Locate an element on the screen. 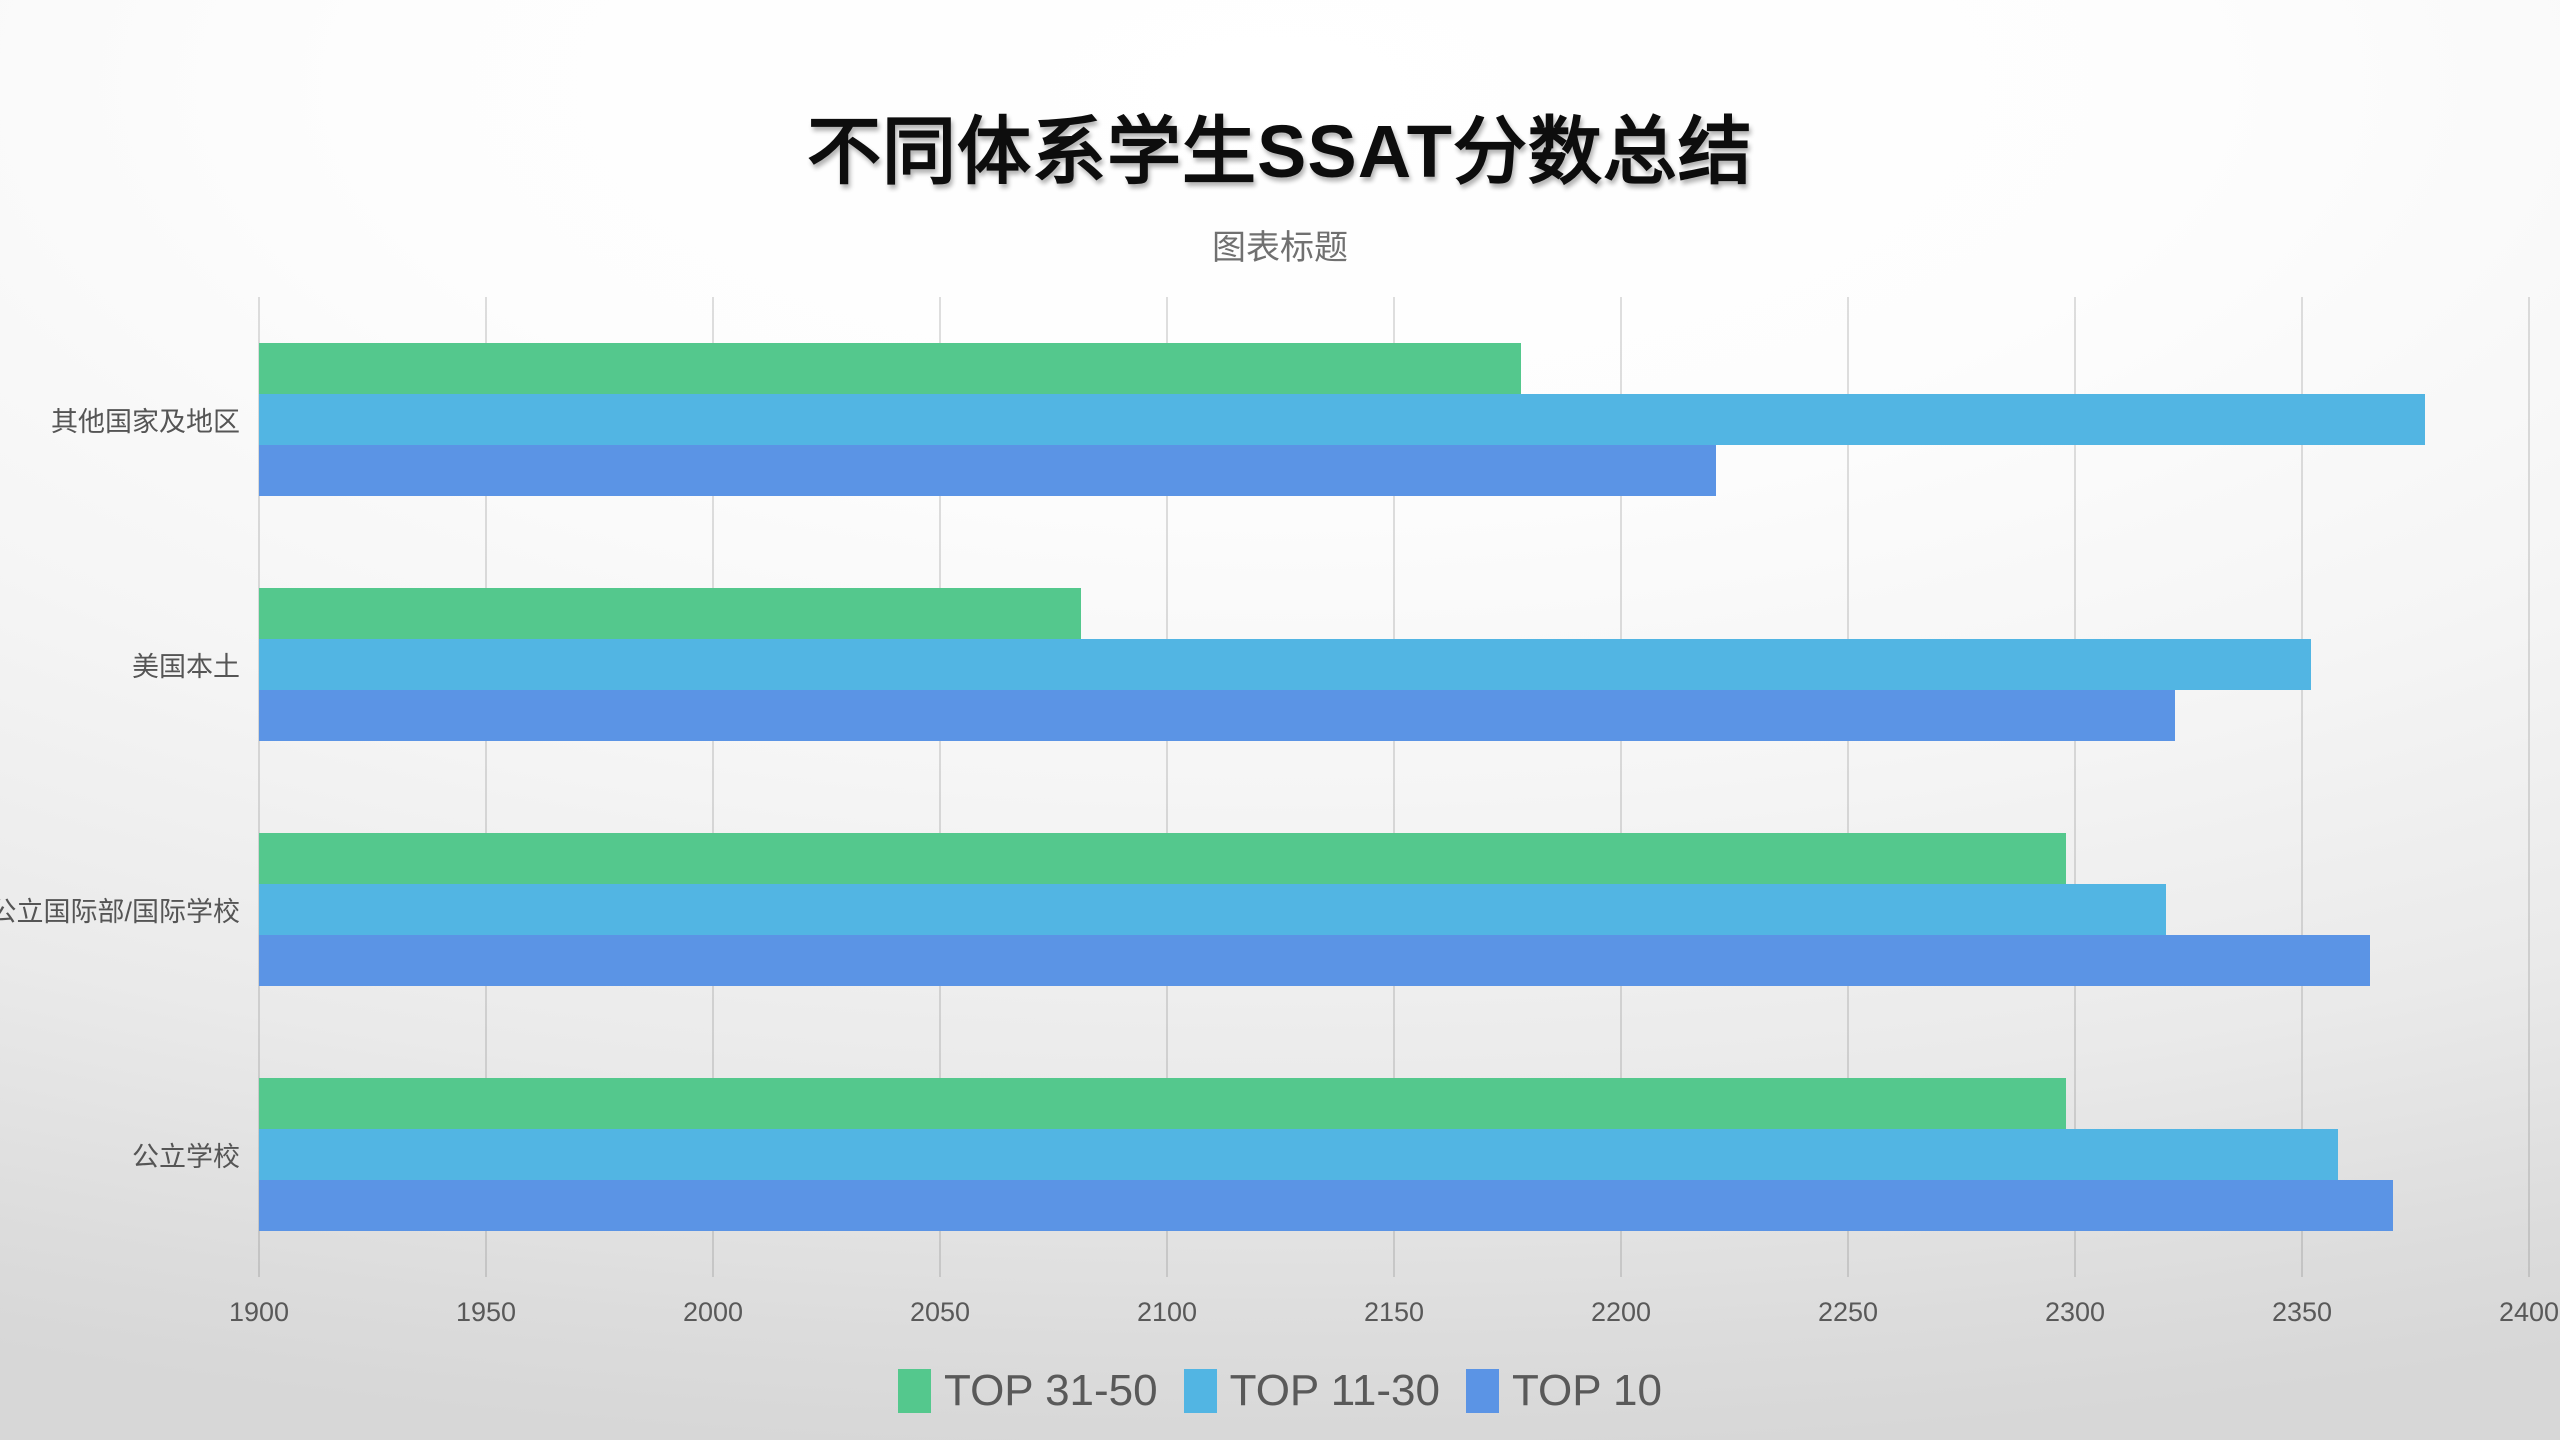 The image size is (2560, 1440). x-tick-label-1950: 1950 is located at coordinates (486, 1312).